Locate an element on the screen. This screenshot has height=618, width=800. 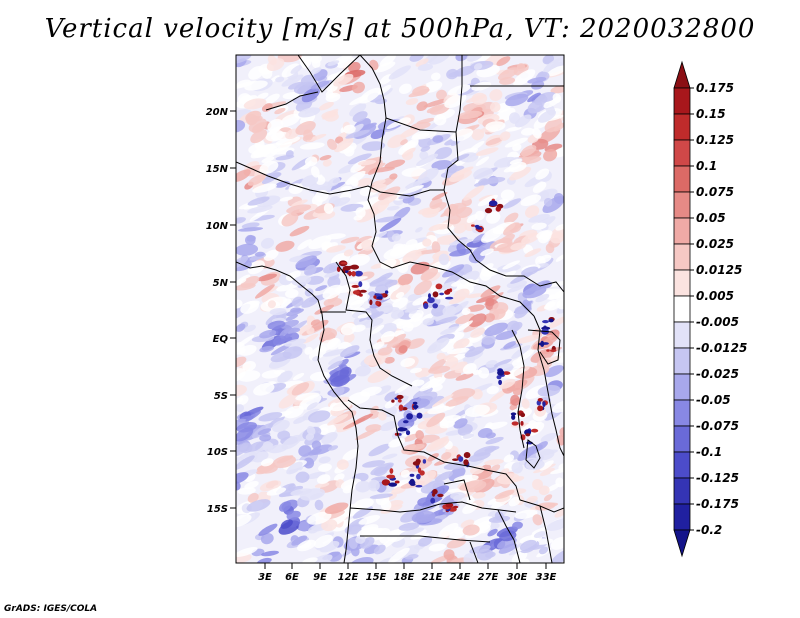
colorbar-label: -0.025 is located at coordinates (717, 374).